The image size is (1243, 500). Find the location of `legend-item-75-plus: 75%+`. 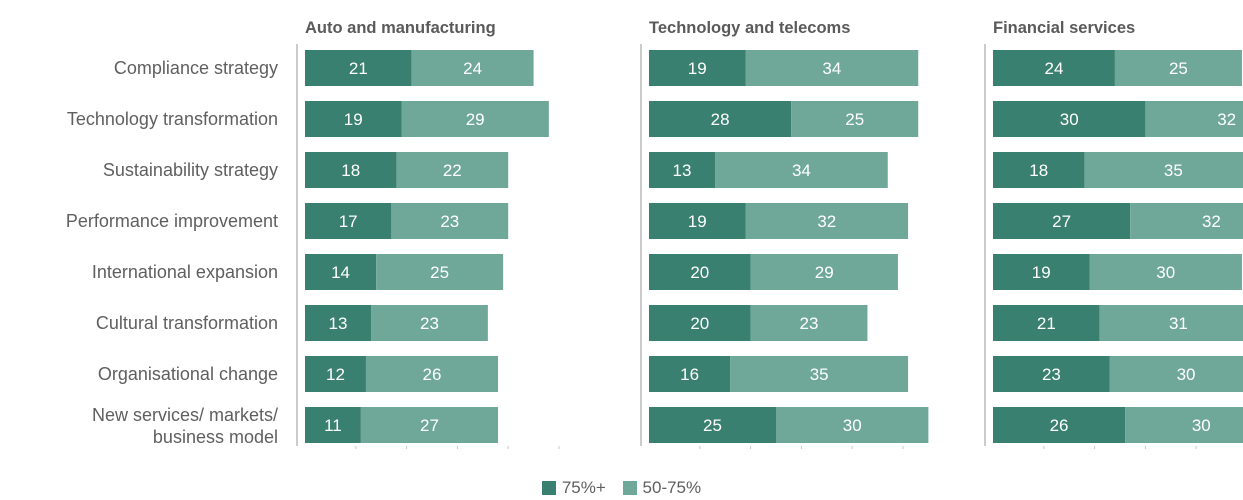

legend-item-75-plus: 75%+ is located at coordinates (573, 488).